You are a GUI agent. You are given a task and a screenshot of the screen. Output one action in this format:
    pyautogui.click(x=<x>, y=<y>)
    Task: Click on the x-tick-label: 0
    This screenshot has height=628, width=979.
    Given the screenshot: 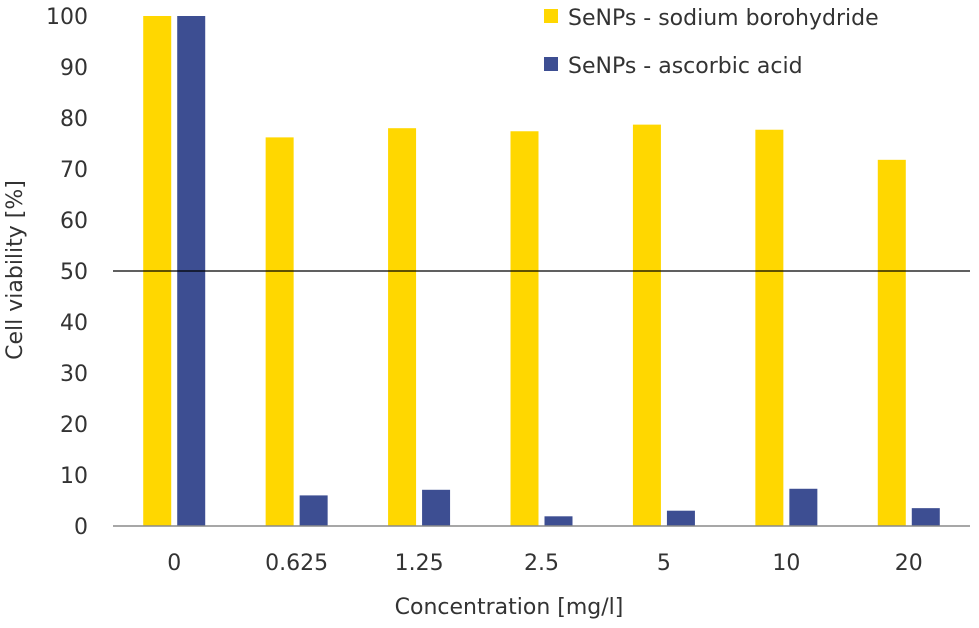 What is the action you would take?
    pyautogui.click(x=174, y=563)
    